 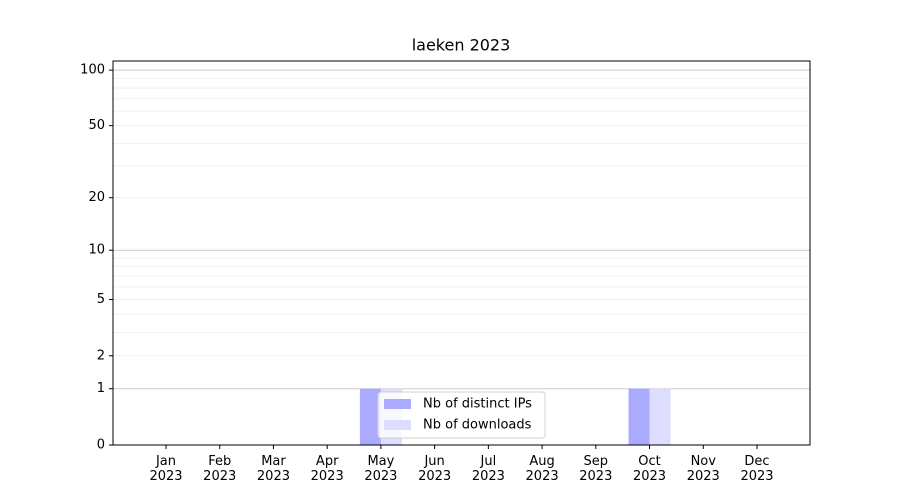 What do you see at coordinates (101, 299) in the screenshot?
I see `y-tick-label: 5` at bounding box center [101, 299].